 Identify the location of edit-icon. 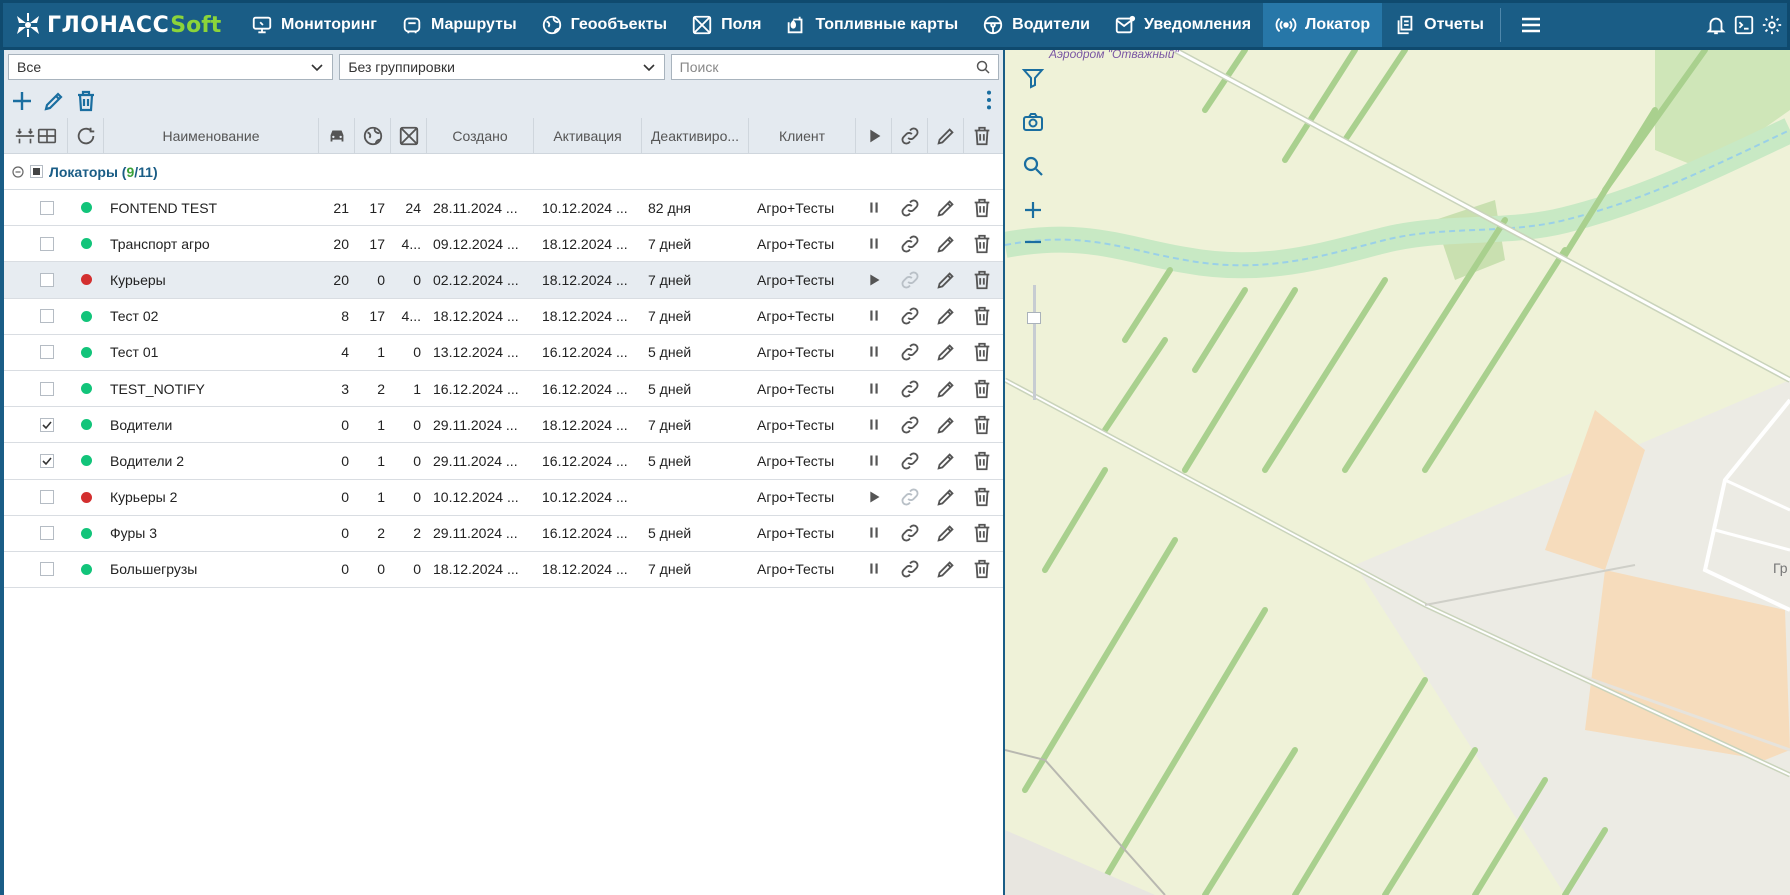
(54, 101).